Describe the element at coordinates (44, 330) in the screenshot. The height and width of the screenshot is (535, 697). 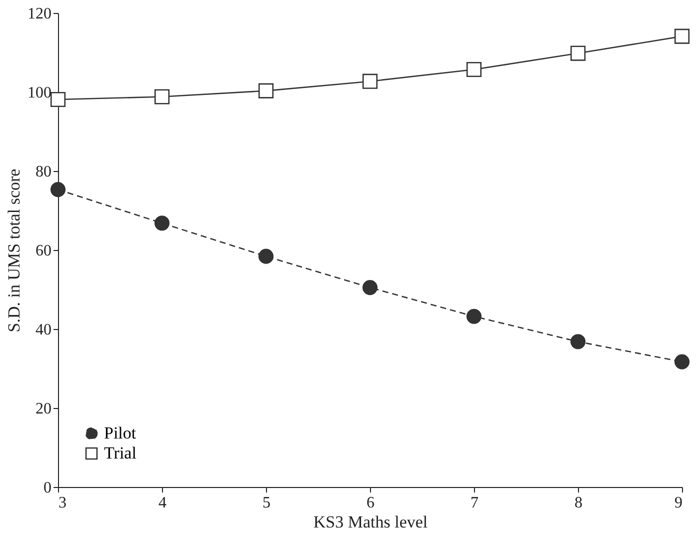
I see `y-tick-label: 40` at that location.